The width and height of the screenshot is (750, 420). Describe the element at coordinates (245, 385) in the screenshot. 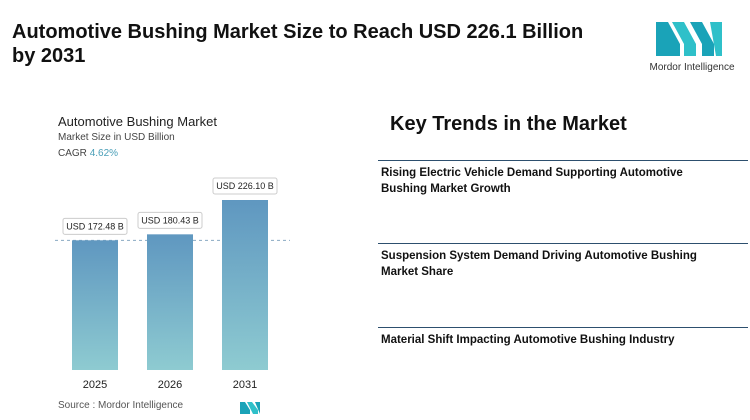

I see `x-tick-label: 2031` at that location.